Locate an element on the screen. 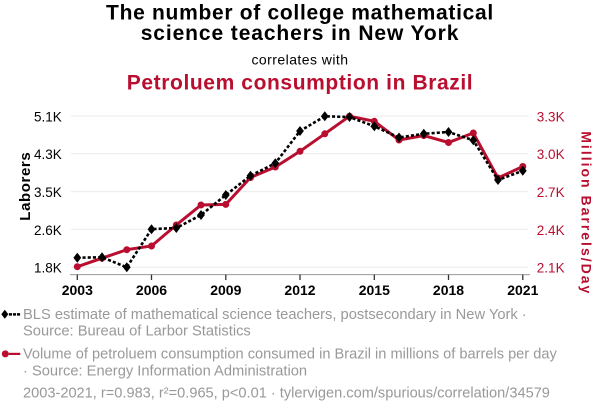 This screenshot has height=414, width=600. svg-text: 2.1K is located at coordinates (551, 268).